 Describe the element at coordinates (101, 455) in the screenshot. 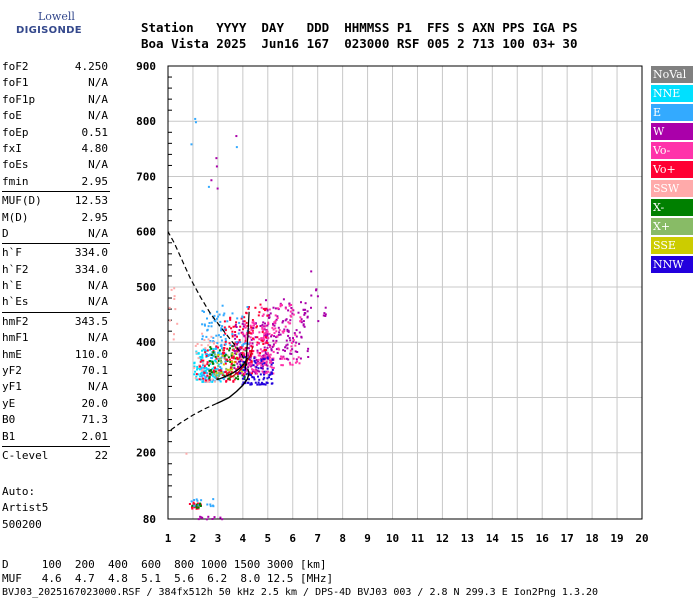

I see `param-value: 22` at that location.